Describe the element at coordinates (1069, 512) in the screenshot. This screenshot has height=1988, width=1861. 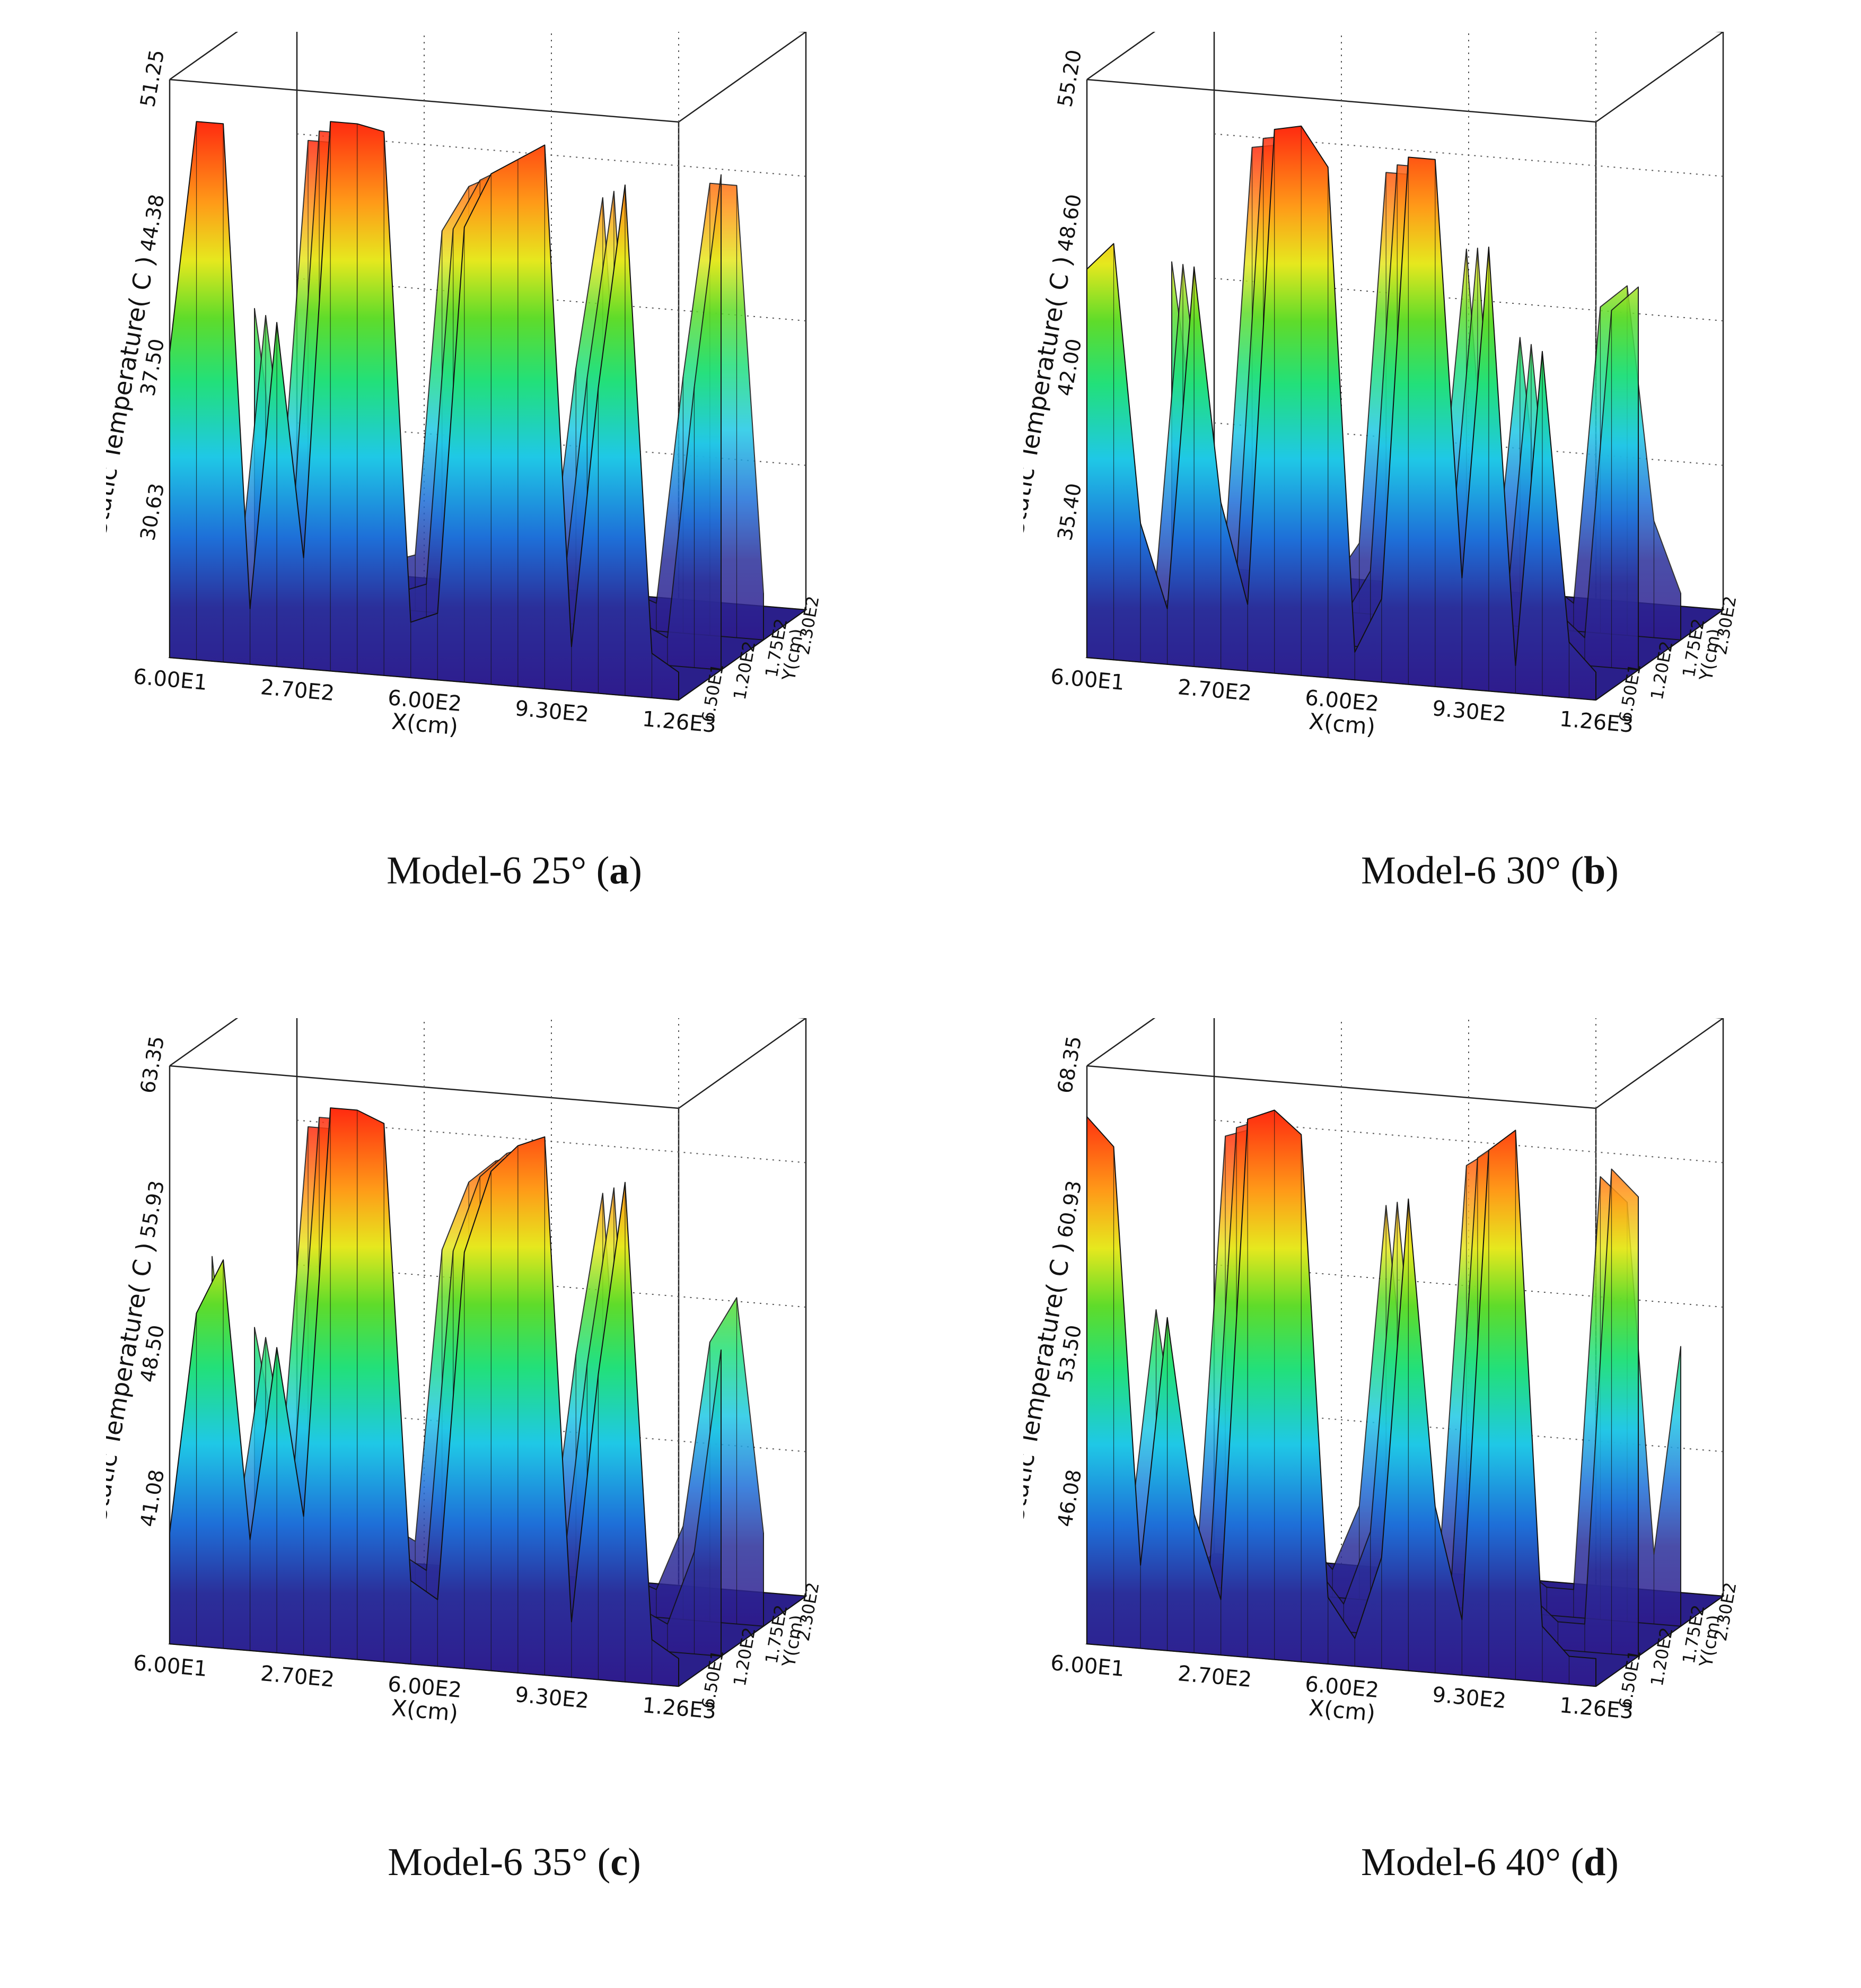
I see `z-tick-label: 35.40` at that location.